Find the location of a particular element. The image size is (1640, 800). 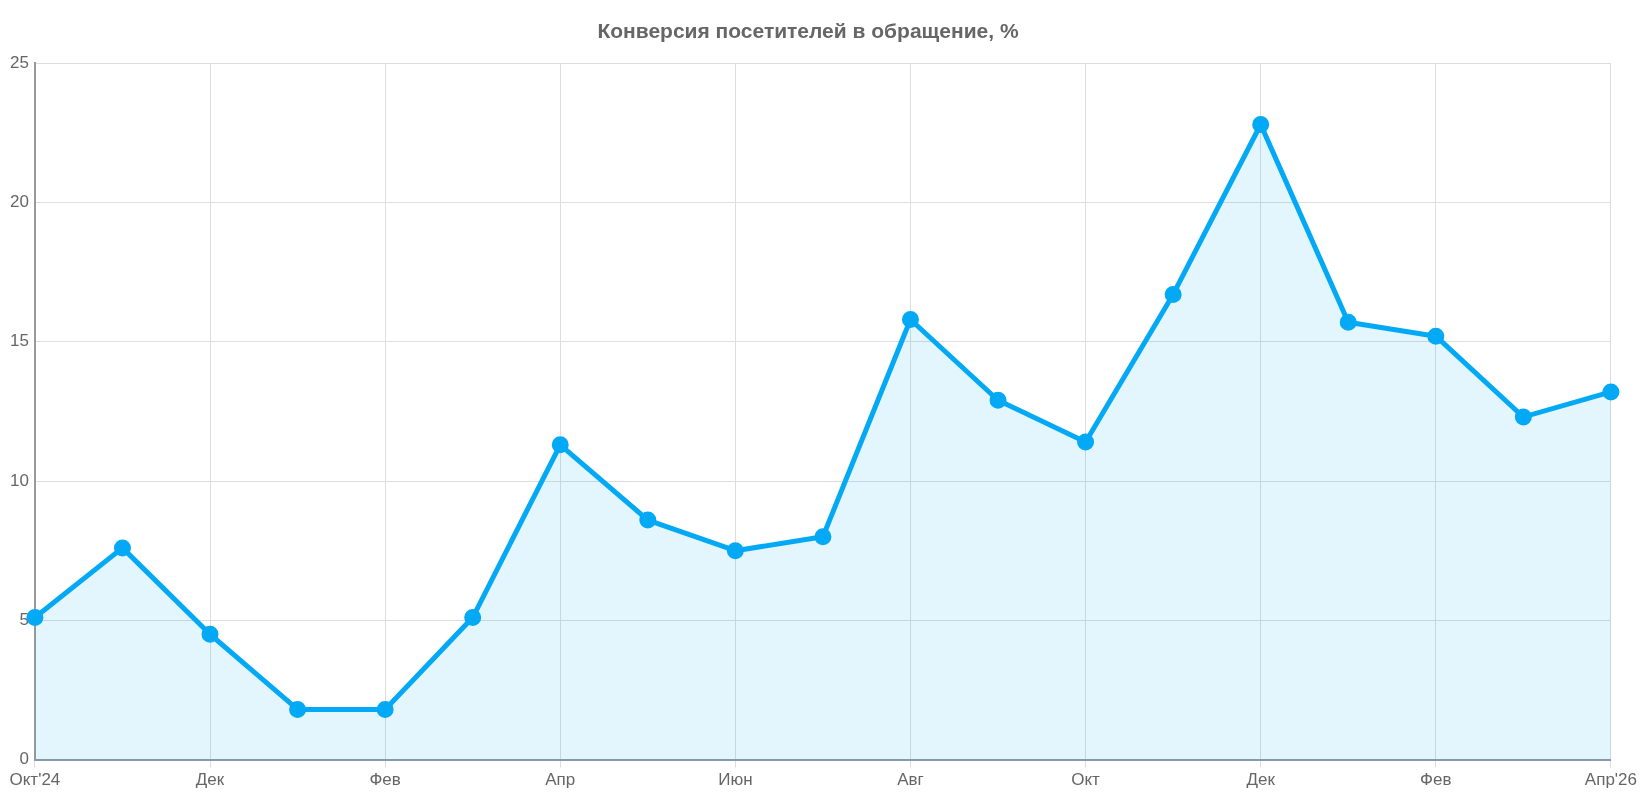

x-tick-label: Окт is located at coordinates (1086, 780).